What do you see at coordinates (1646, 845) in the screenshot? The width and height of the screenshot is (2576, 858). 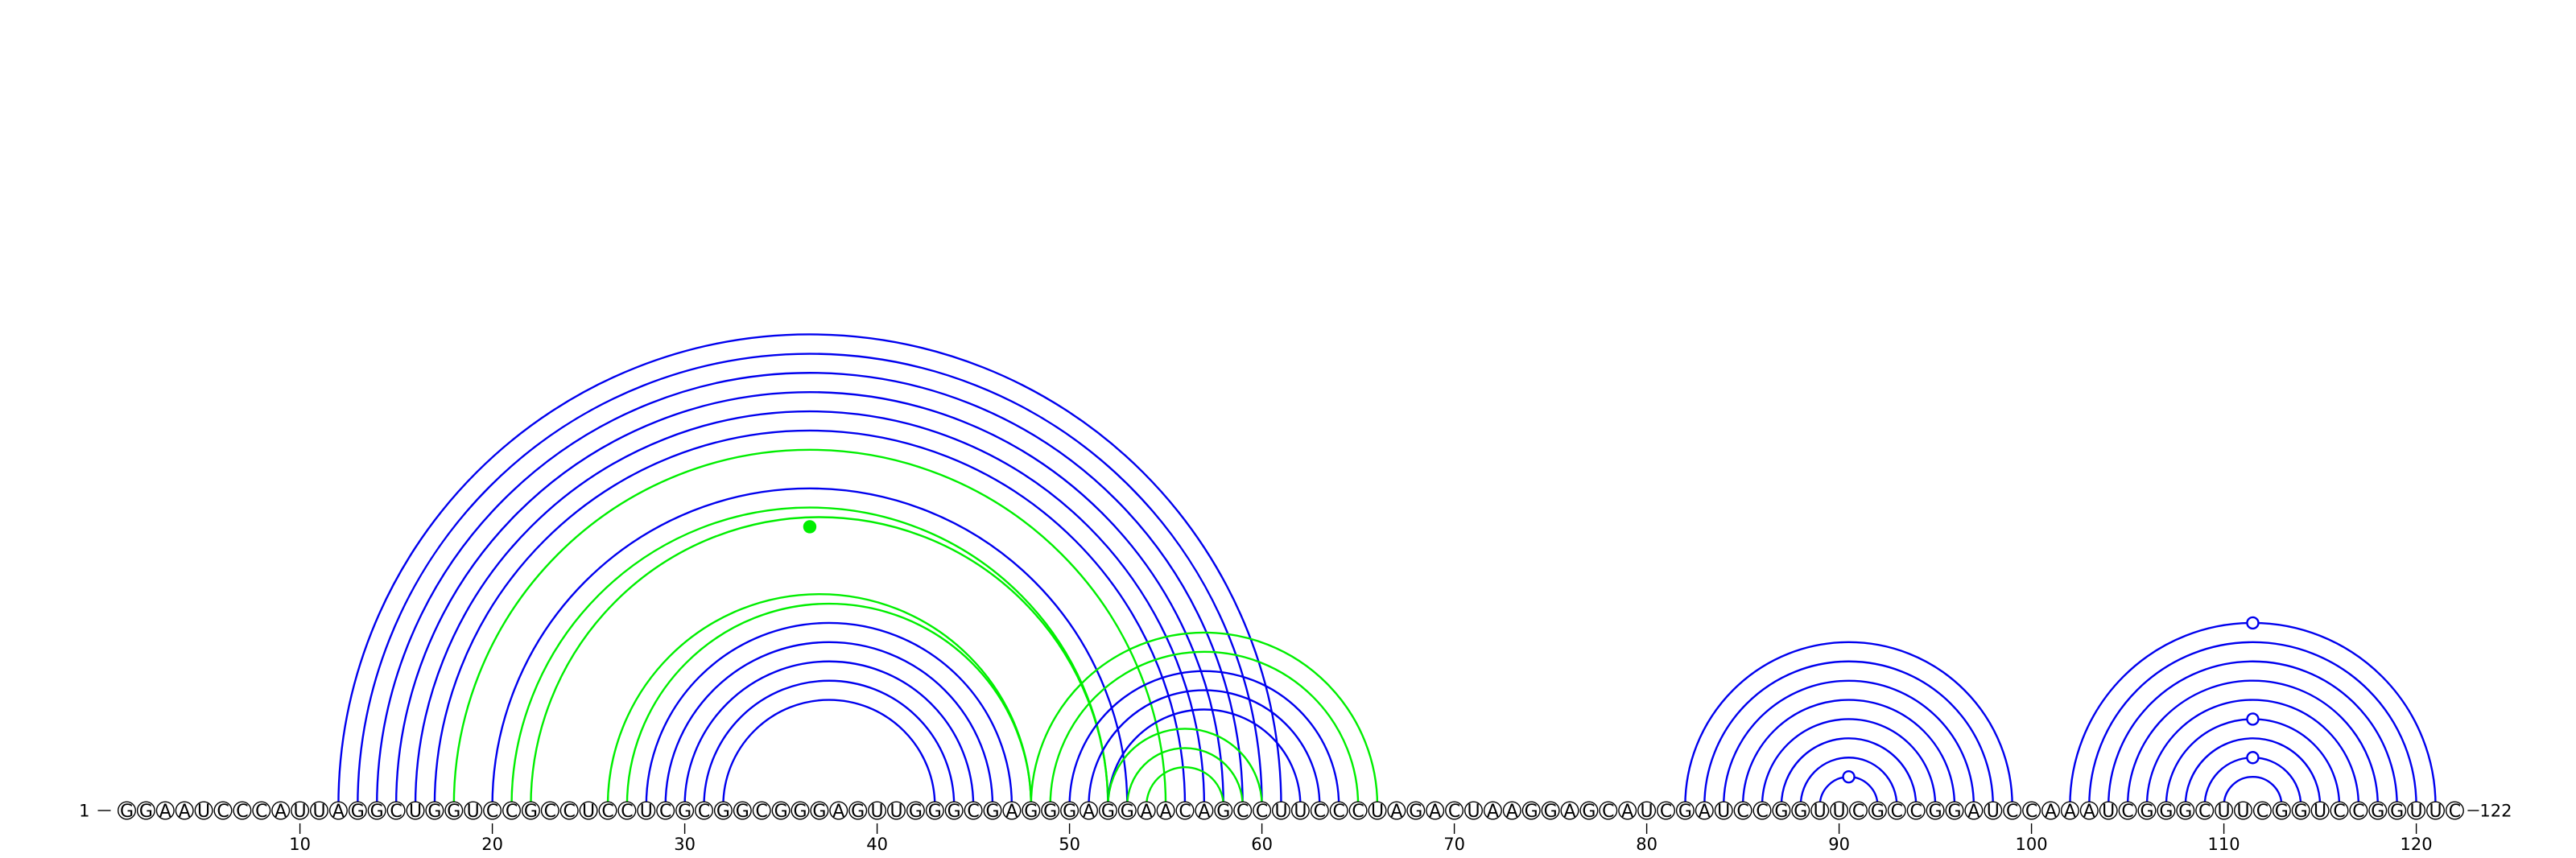 I see `tick-label-80: 80` at bounding box center [1646, 845].